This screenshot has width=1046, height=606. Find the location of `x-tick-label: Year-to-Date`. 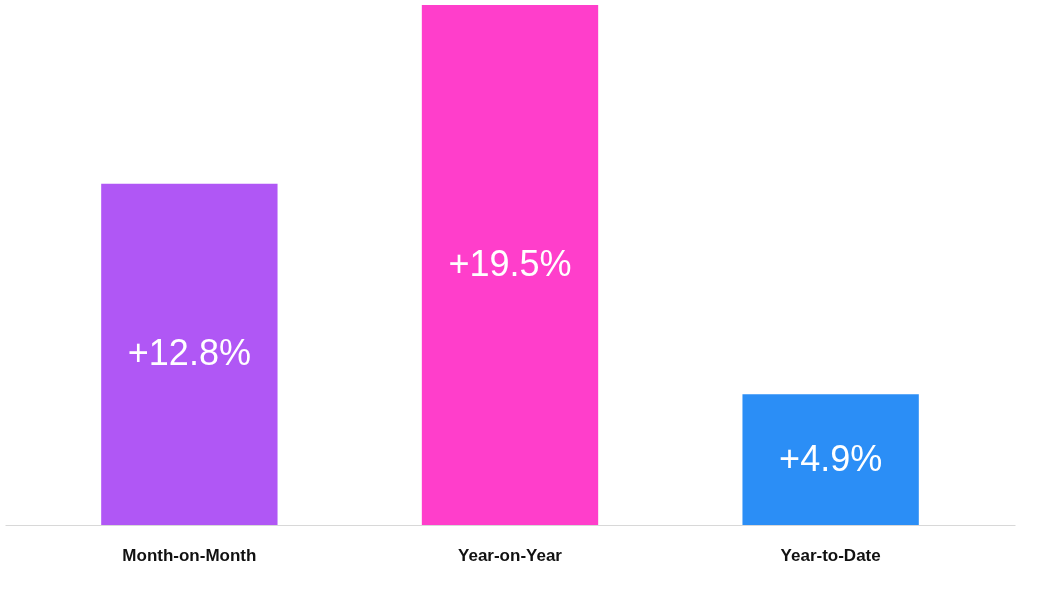

x-tick-label: Year-to-Date is located at coordinates (830, 555).